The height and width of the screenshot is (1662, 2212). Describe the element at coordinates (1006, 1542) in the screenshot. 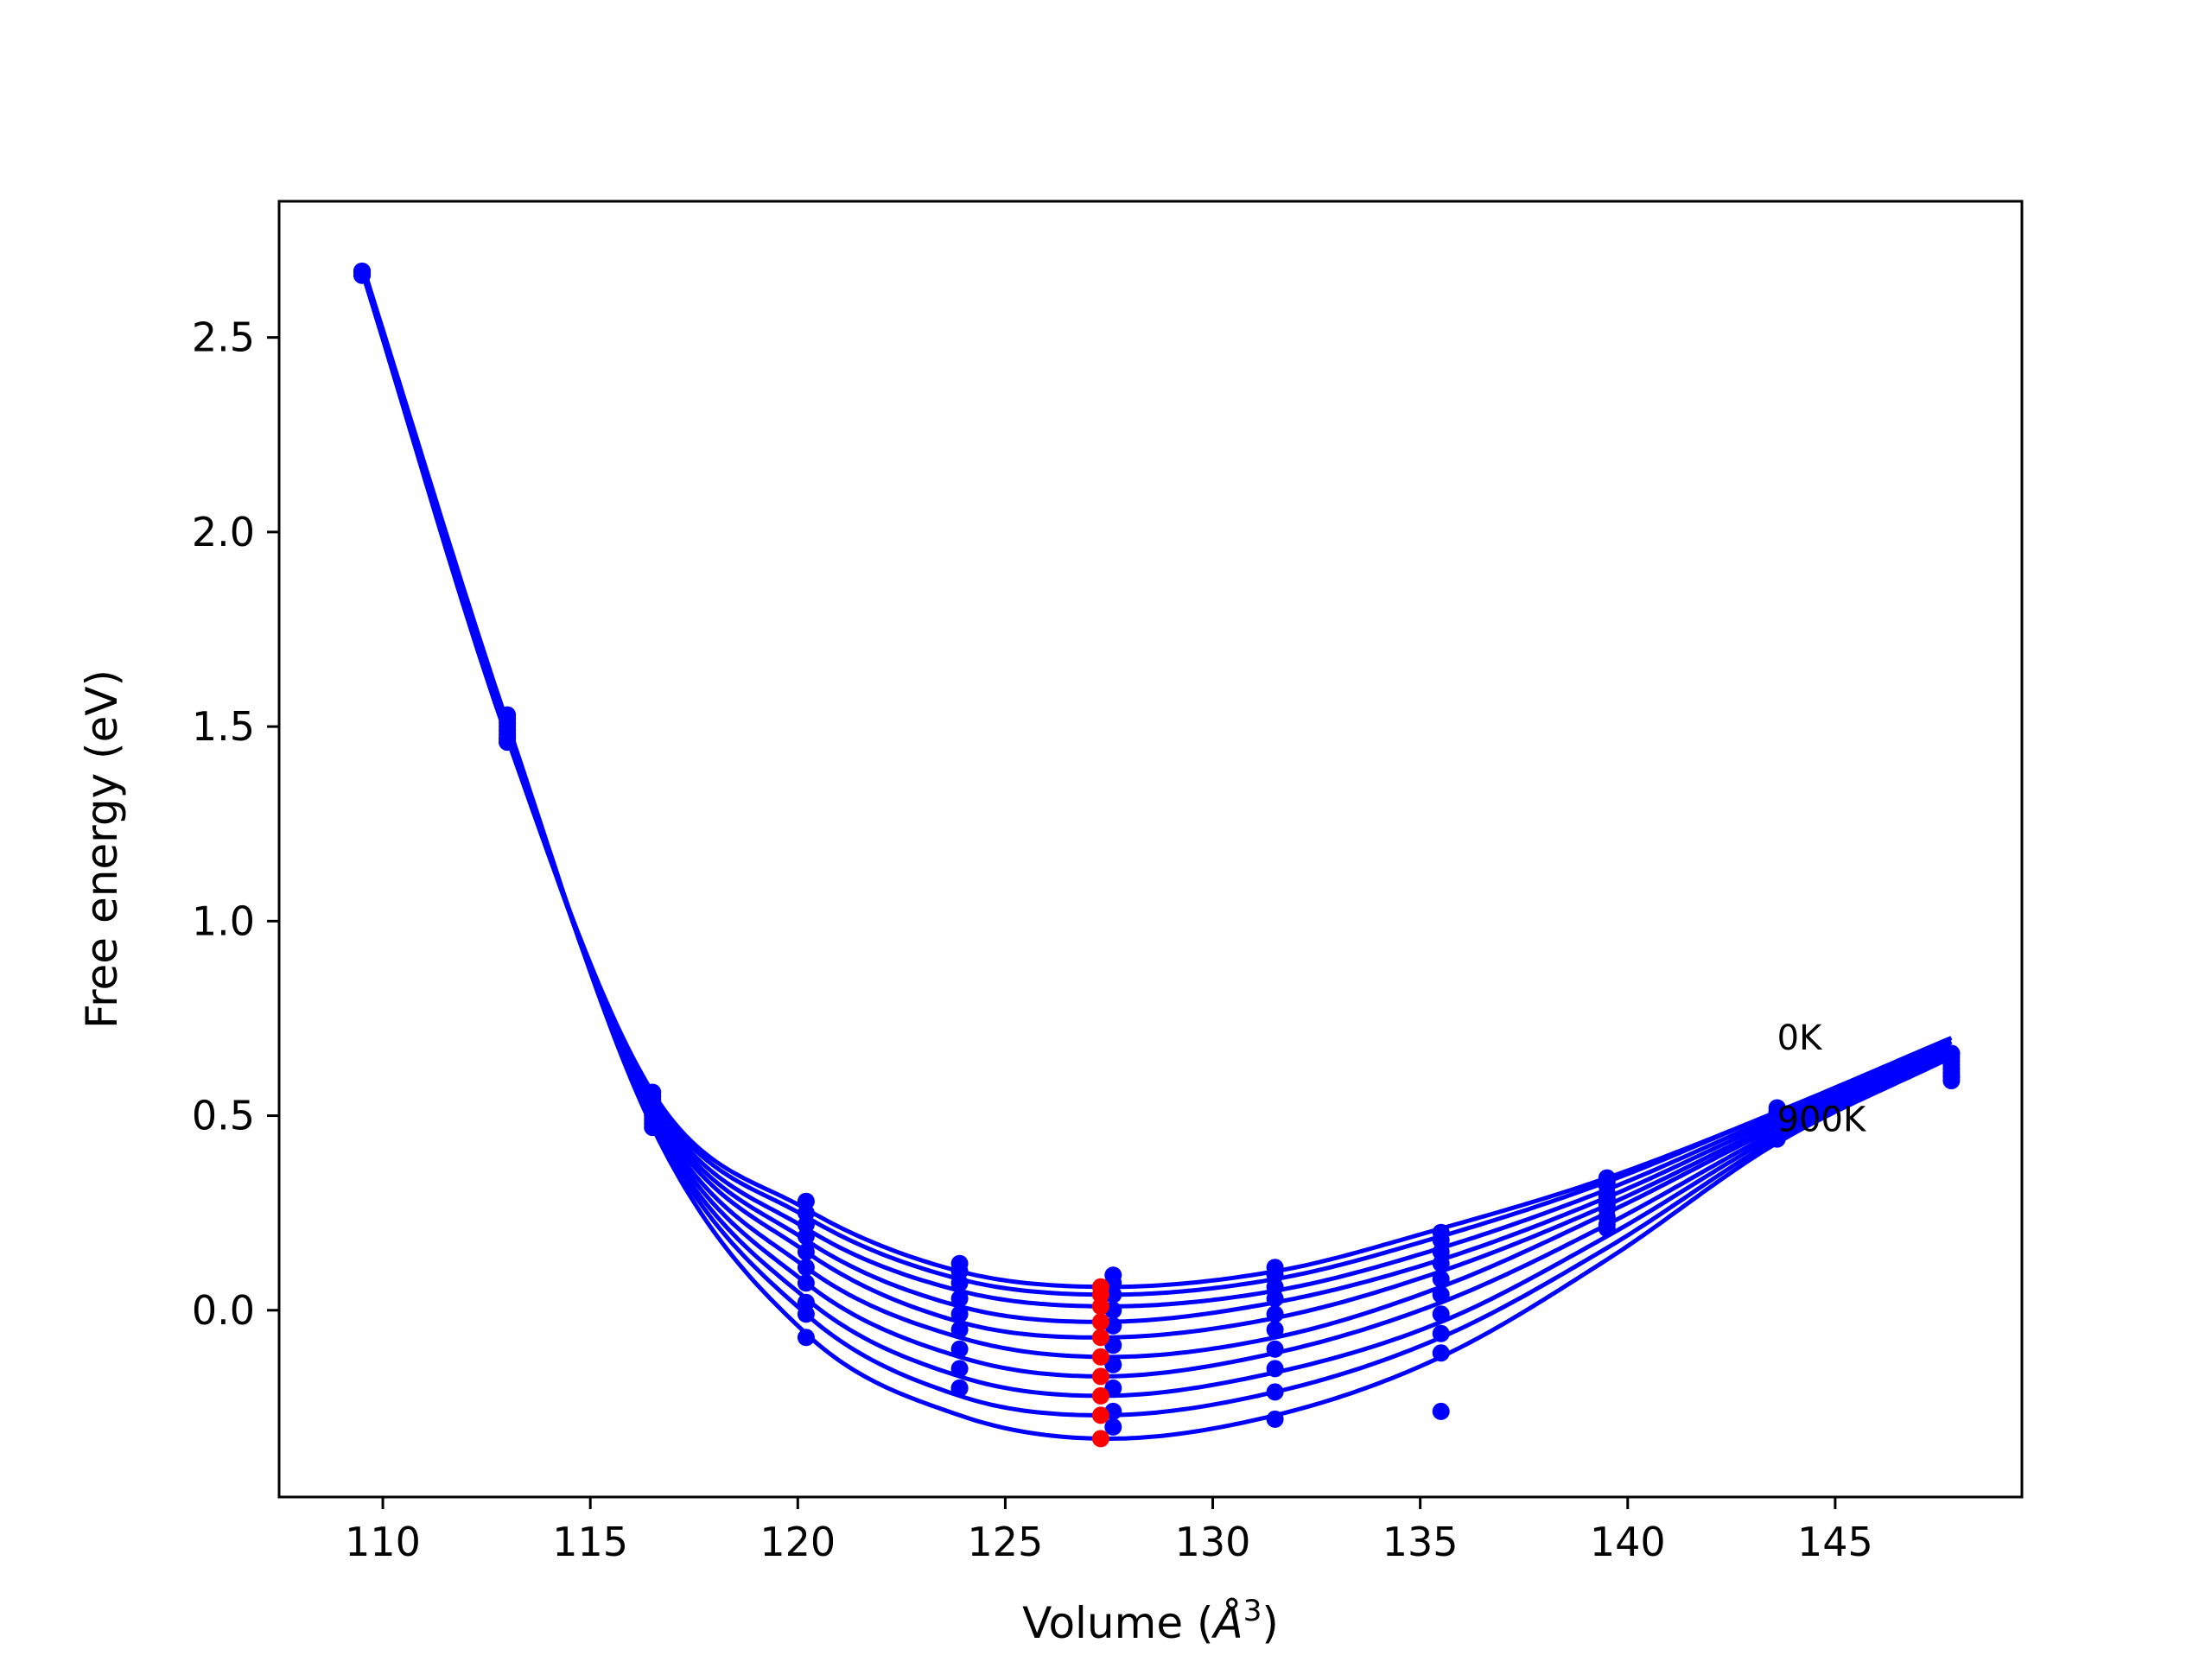

I see `x-tick-label: 125` at that location.